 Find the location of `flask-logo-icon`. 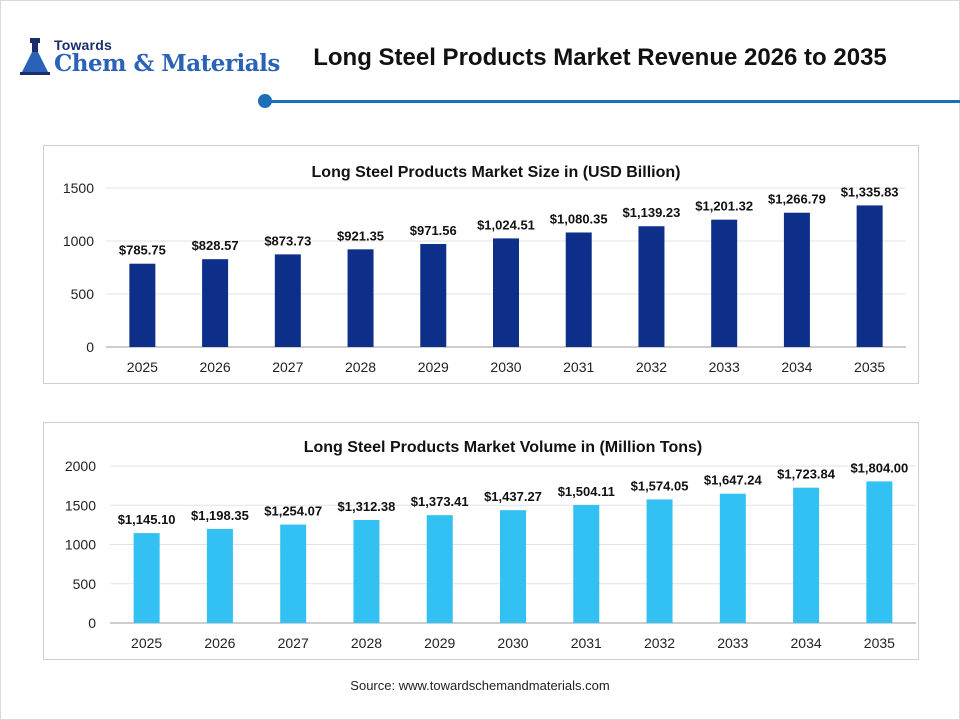

flask-logo-icon is located at coordinates (35, 56).